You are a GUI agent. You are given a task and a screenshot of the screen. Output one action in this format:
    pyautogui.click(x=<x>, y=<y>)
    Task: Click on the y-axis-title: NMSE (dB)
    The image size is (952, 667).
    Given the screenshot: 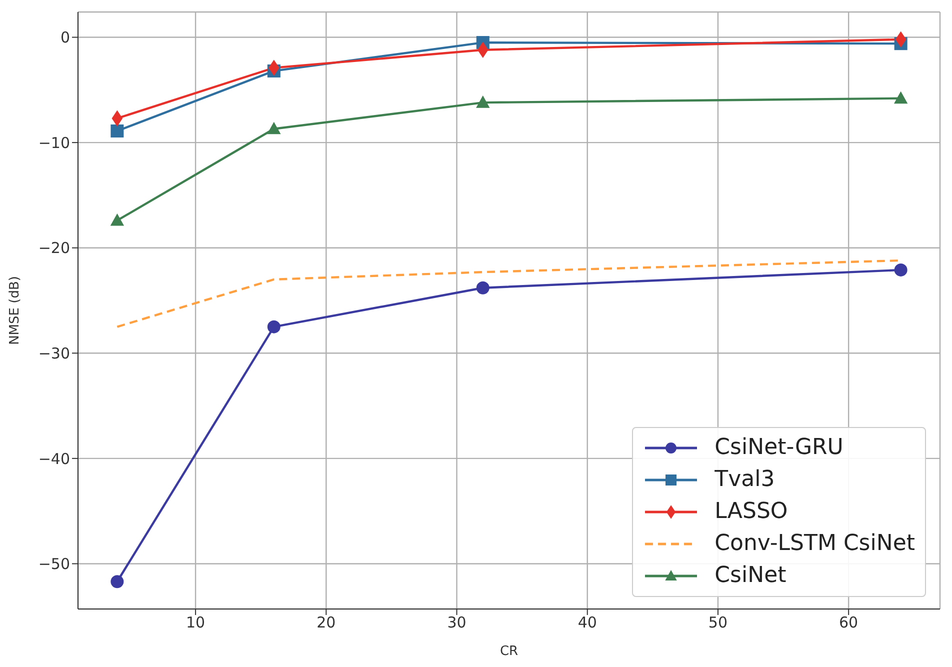 What is the action you would take?
    pyautogui.click(x=15, y=310)
    